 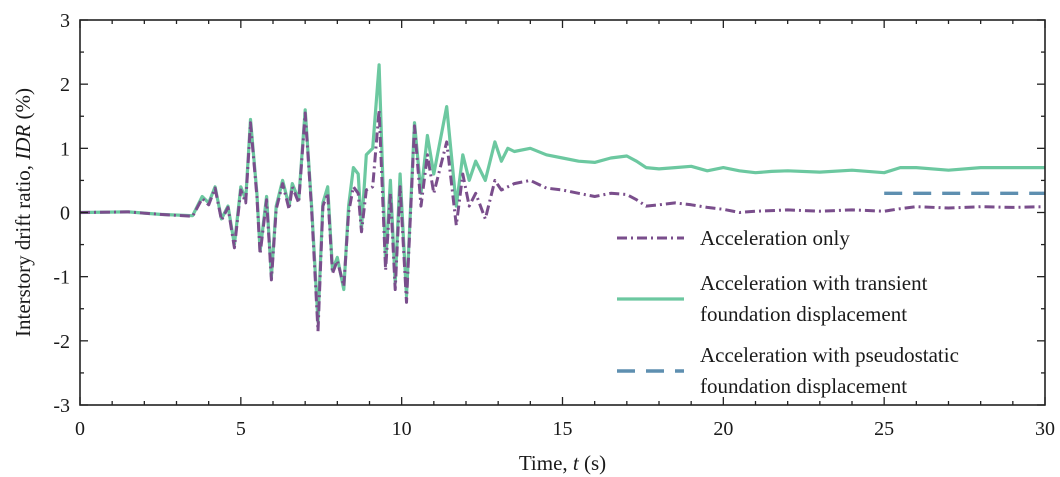 What do you see at coordinates (61, 406) in the screenshot?
I see `y-tick-label: -3` at bounding box center [61, 406].